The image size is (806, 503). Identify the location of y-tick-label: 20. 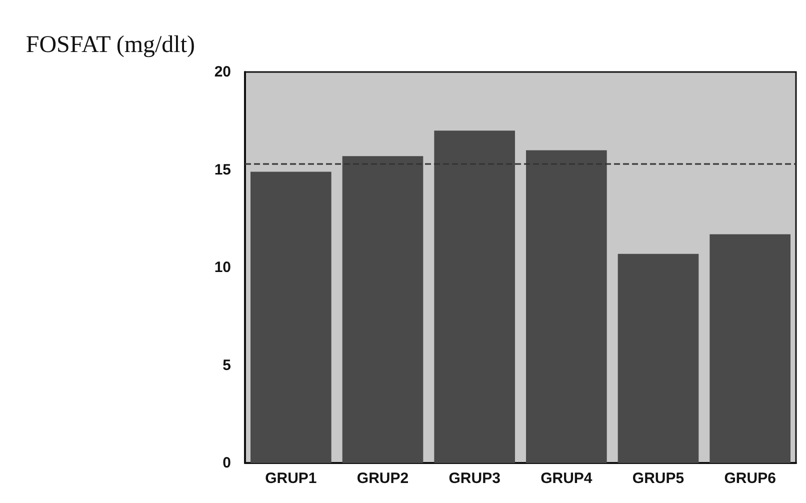
(222, 72).